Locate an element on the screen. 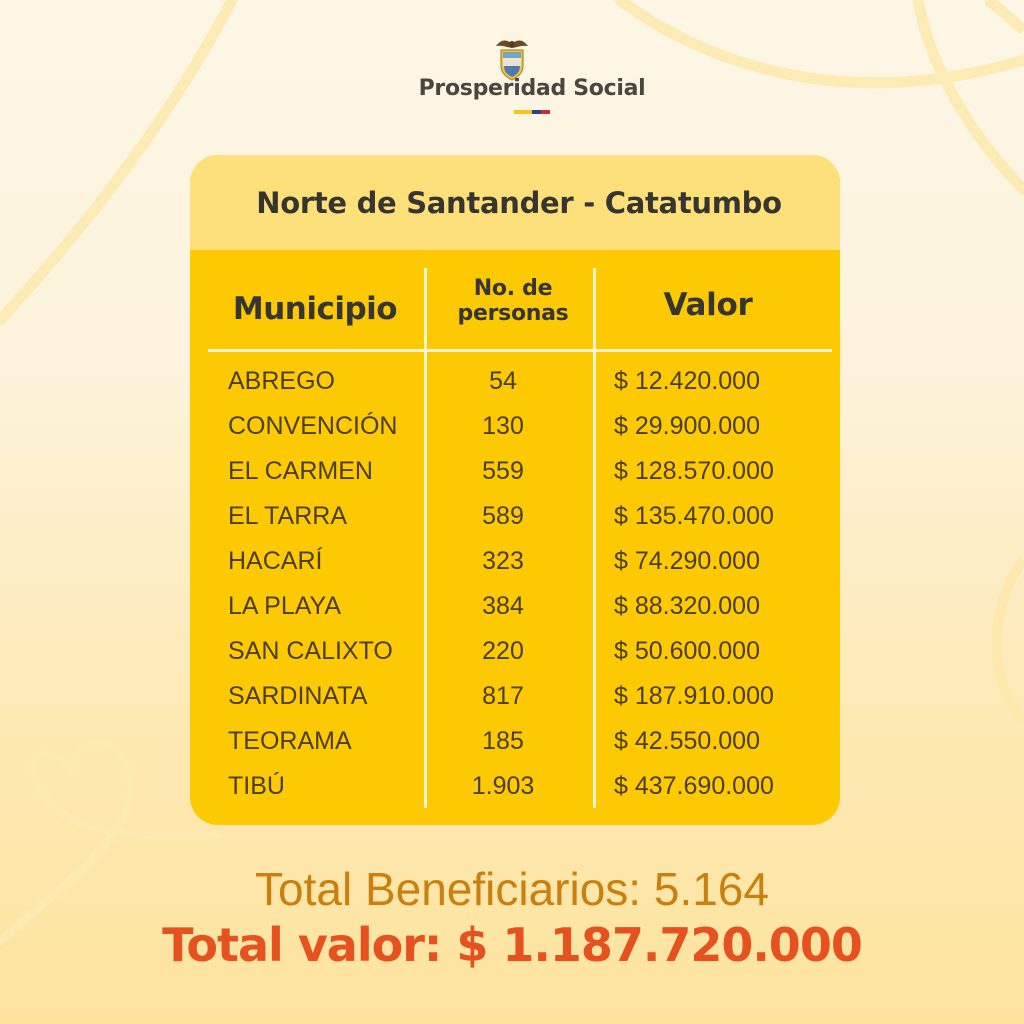 The image size is (1024, 1024). cell-municipio: SAN CALIXTO is located at coordinates (310, 651).